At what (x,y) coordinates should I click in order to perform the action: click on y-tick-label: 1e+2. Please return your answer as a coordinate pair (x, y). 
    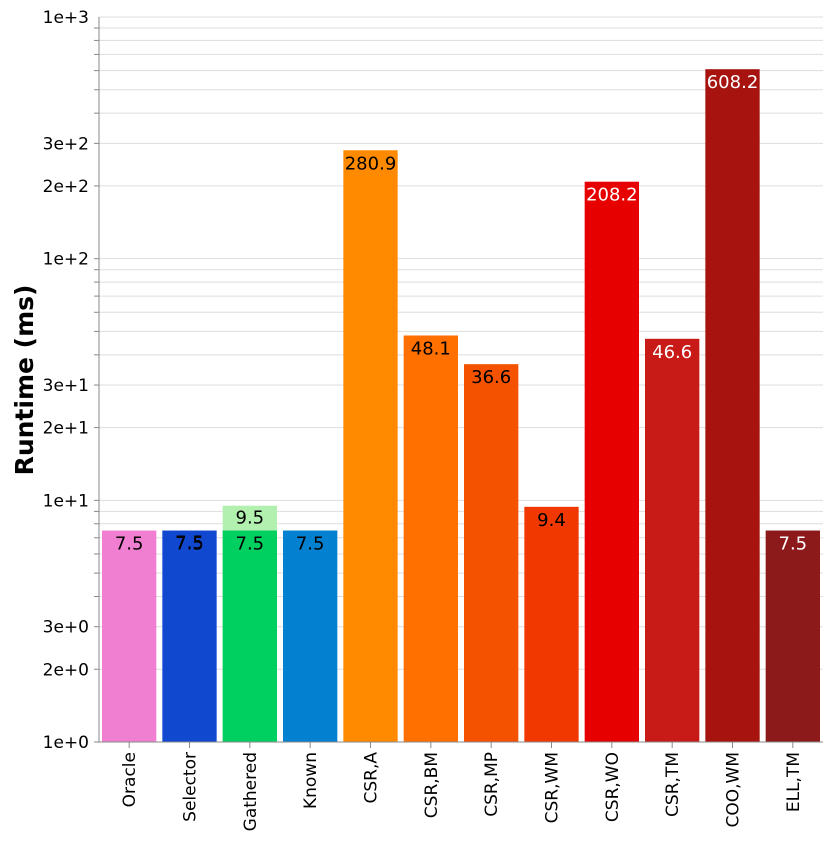
    Looking at the image, I should click on (66, 260).